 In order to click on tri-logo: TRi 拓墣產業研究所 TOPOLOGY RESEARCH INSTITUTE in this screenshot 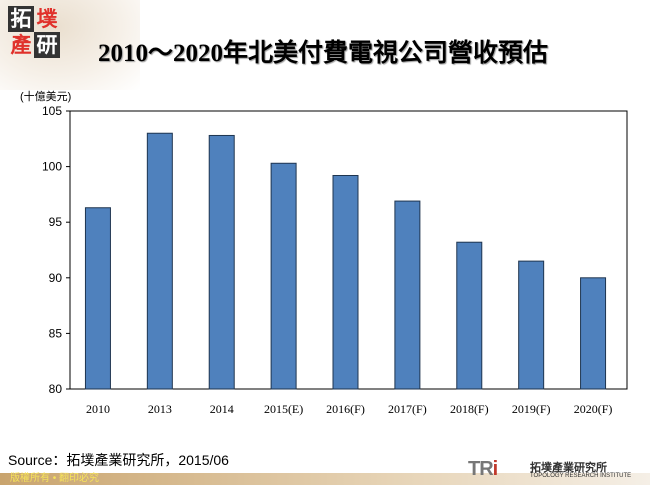, I will do `click(558, 470)`.